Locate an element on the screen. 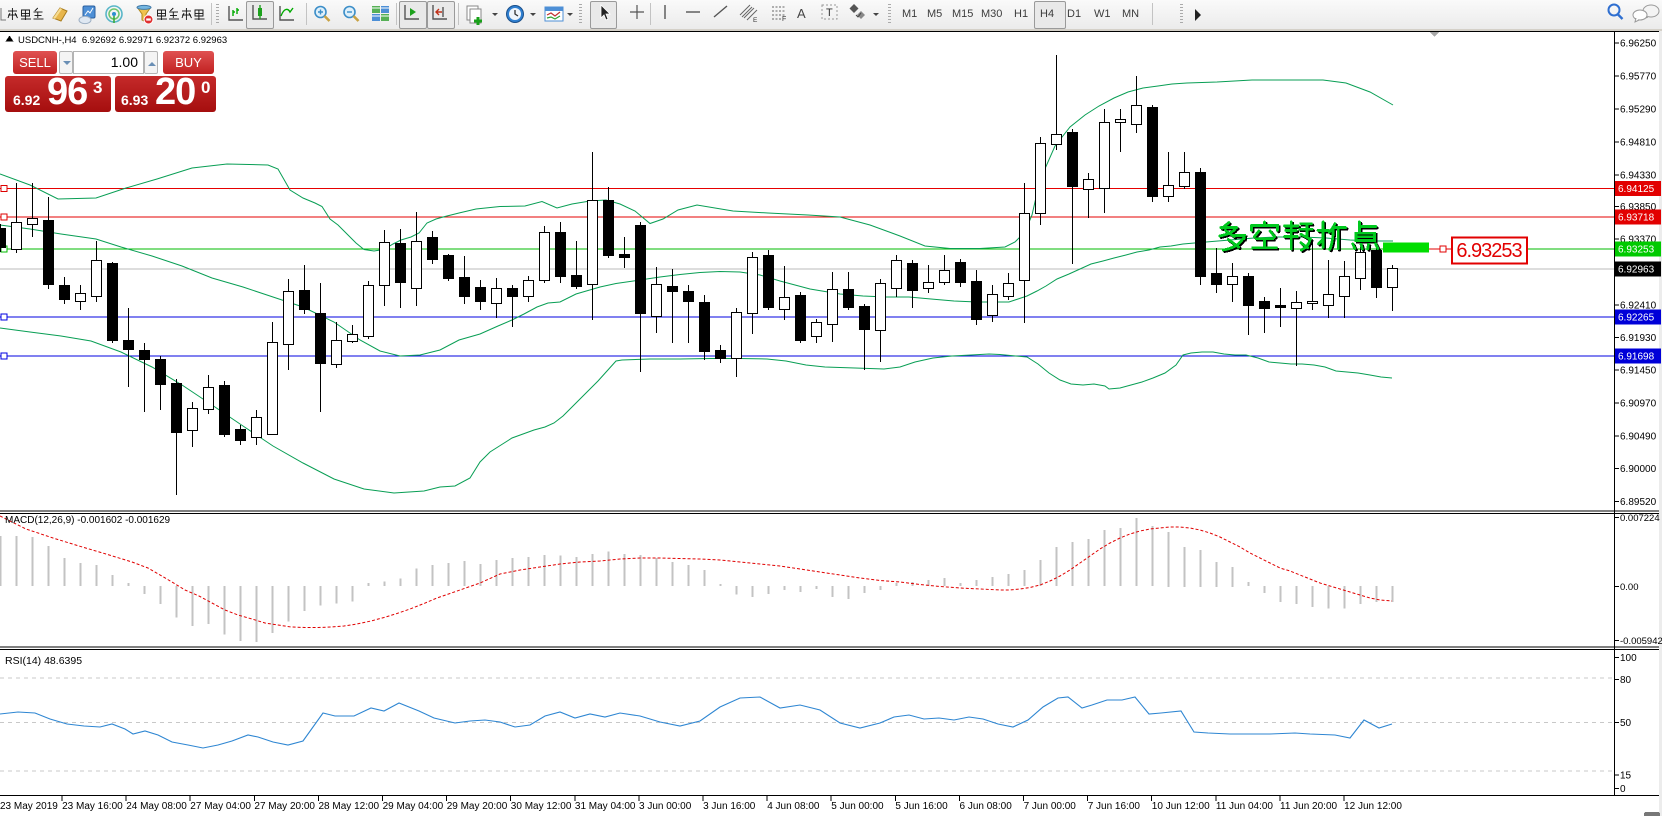 This screenshot has height=816, width=1662. svg-text: 23 May 2019 is located at coordinates (29, 806).